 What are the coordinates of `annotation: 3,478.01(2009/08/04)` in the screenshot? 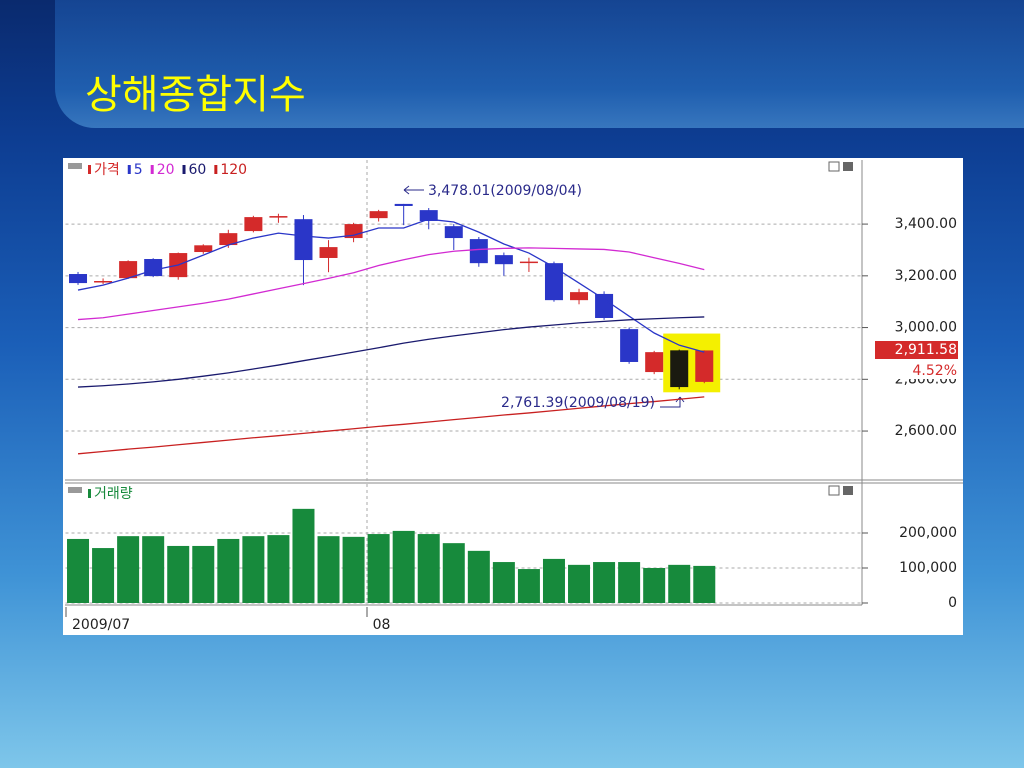 It's located at (505, 191).